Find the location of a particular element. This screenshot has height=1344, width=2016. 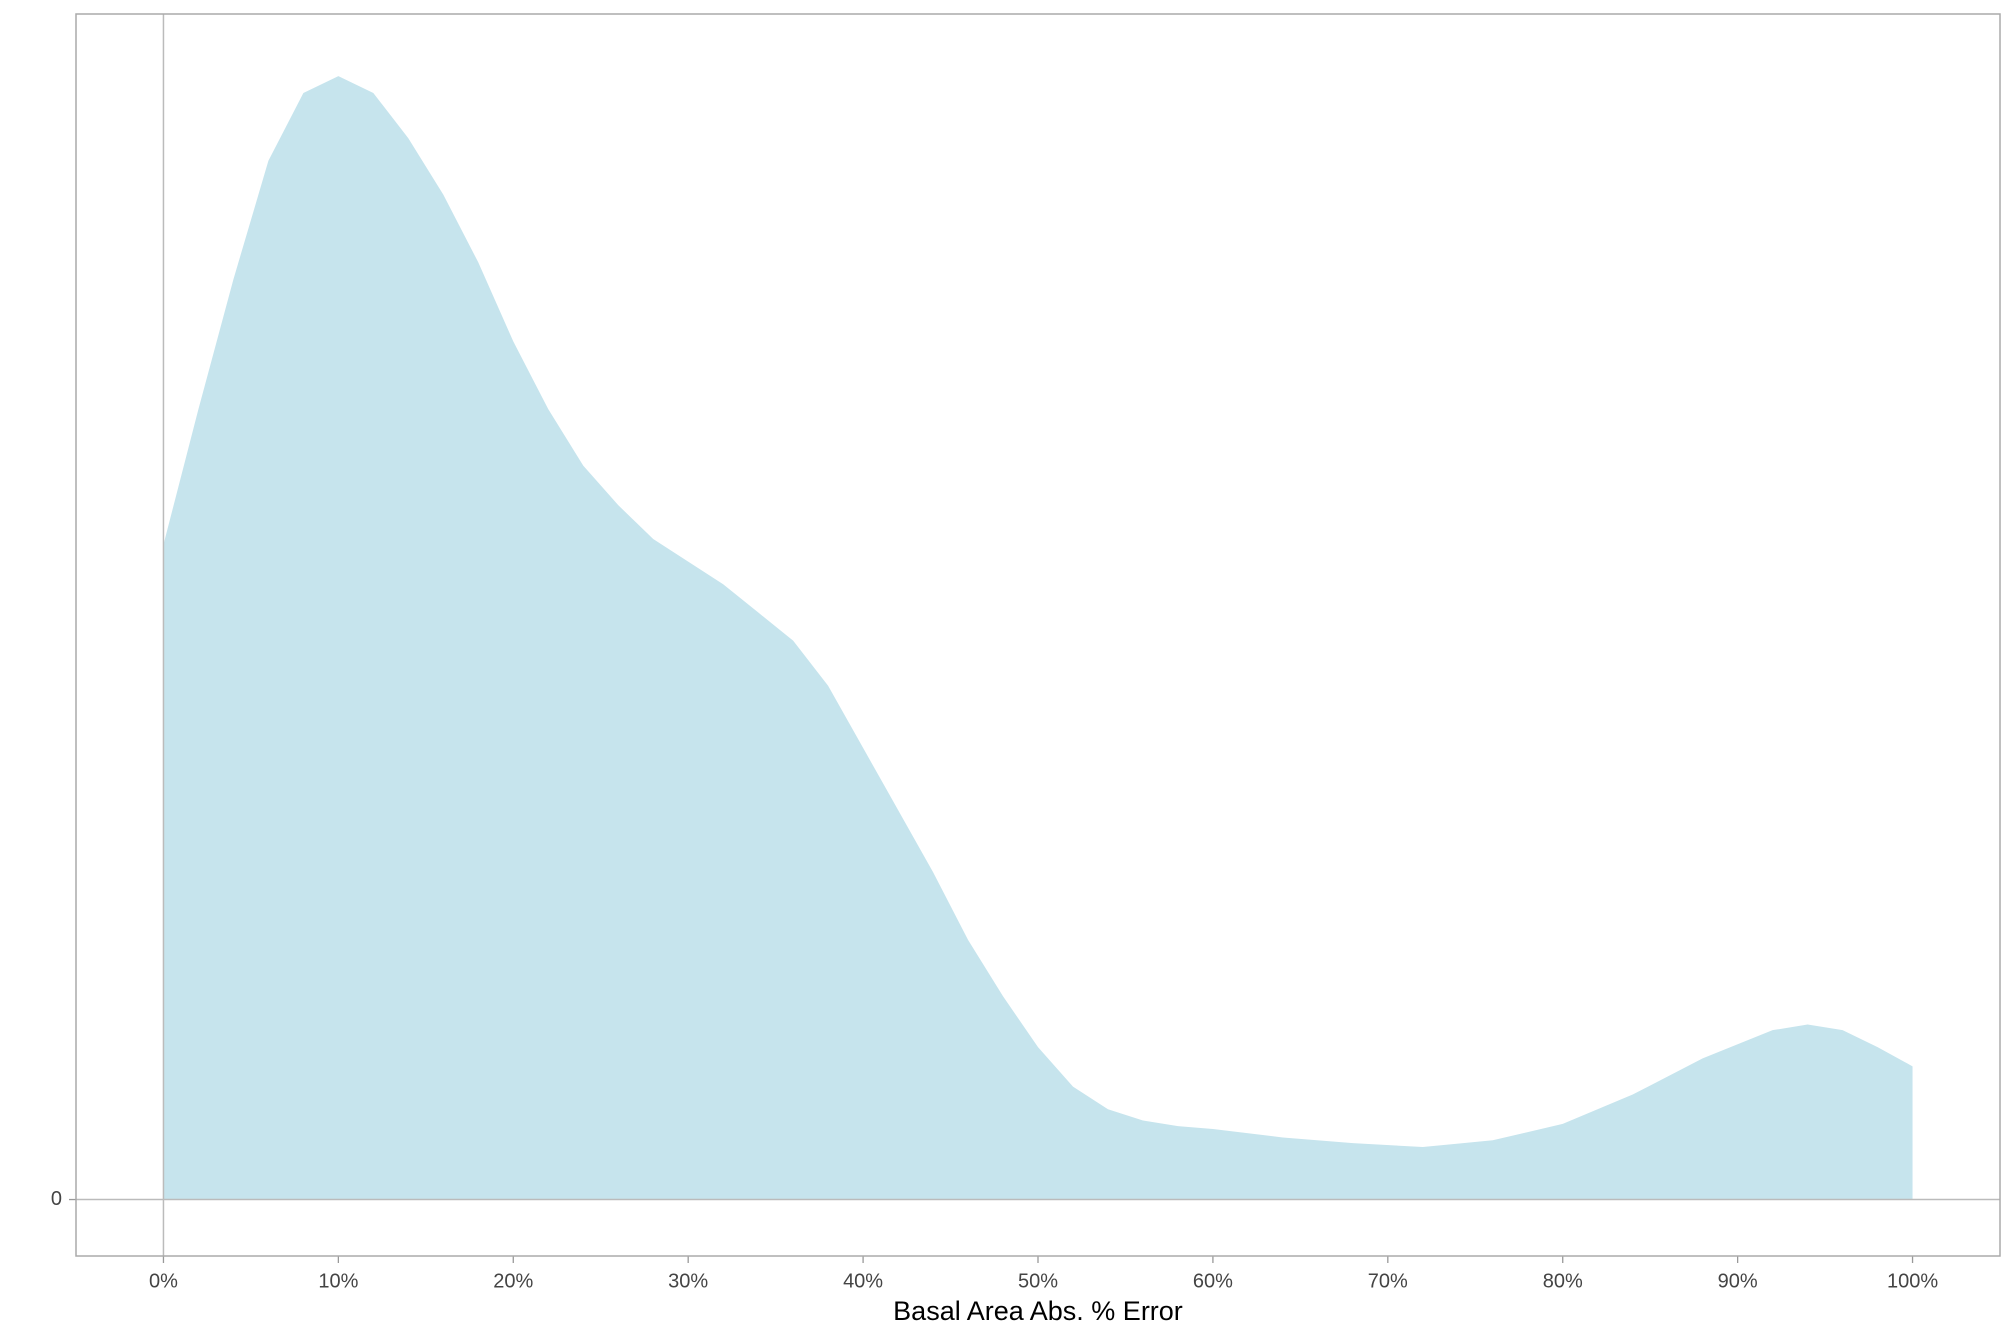

x-tick-label: 90% is located at coordinates (1738, 1281).